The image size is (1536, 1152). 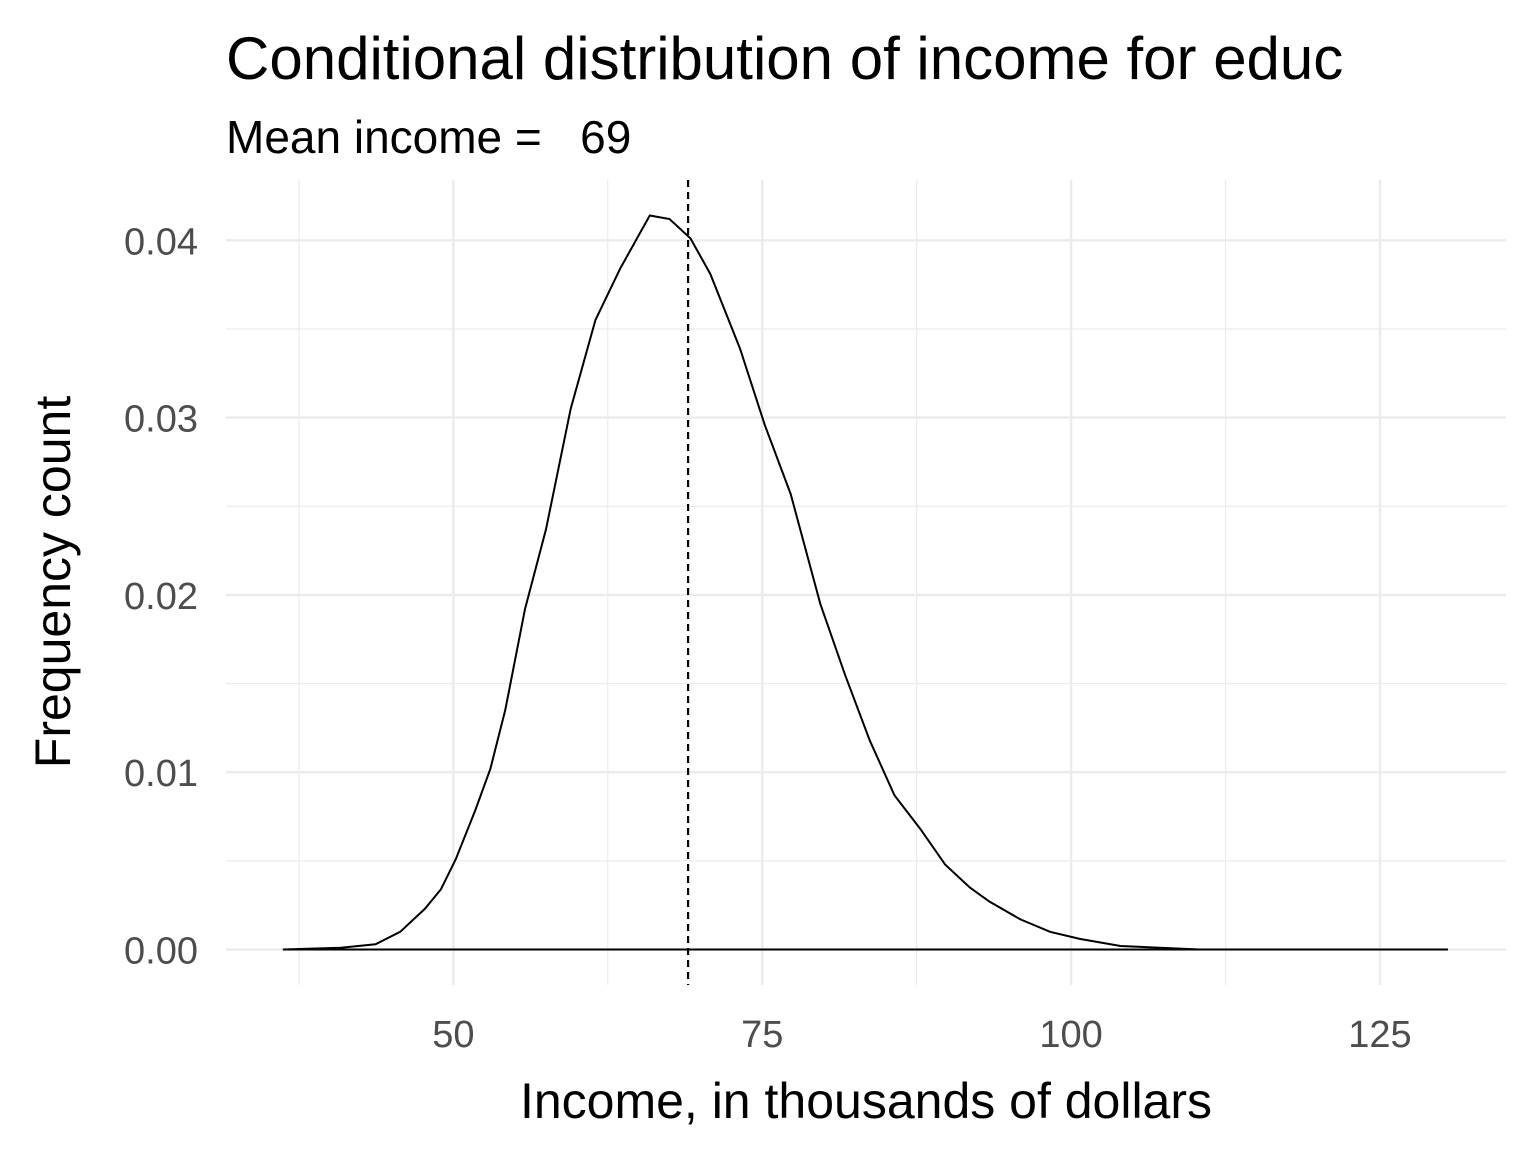 I want to click on x-axis-title: Income, in thousands of dollars, so click(x=866, y=1101).